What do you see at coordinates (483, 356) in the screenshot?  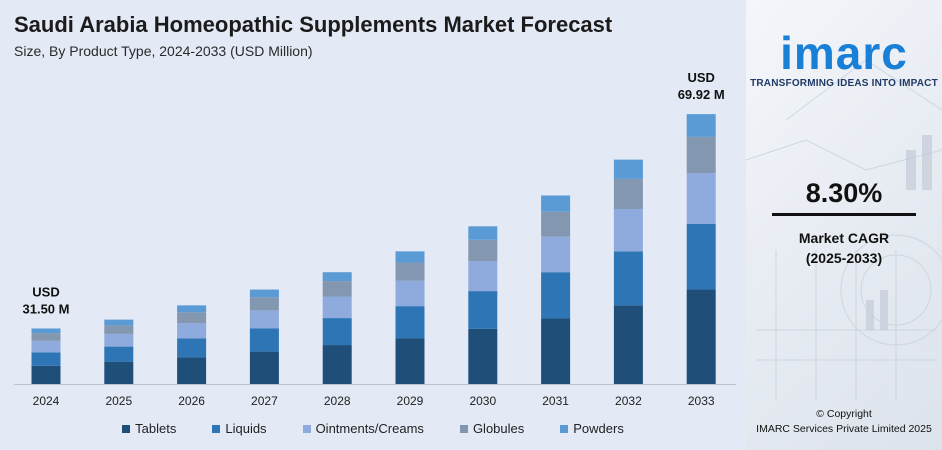 I see `bar-segment-tablets-2030` at bounding box center [483, 356].